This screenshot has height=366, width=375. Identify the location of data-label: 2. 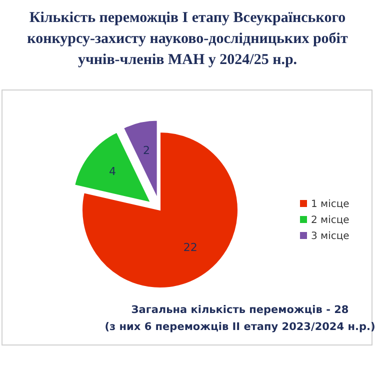
(146, 150).